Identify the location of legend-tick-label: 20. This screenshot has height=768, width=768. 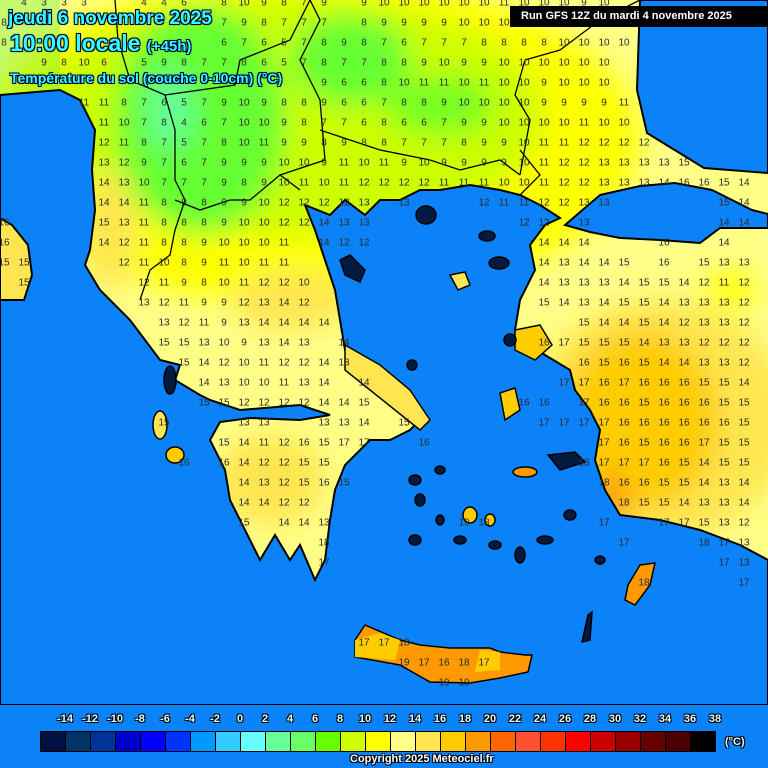
(490, 719).